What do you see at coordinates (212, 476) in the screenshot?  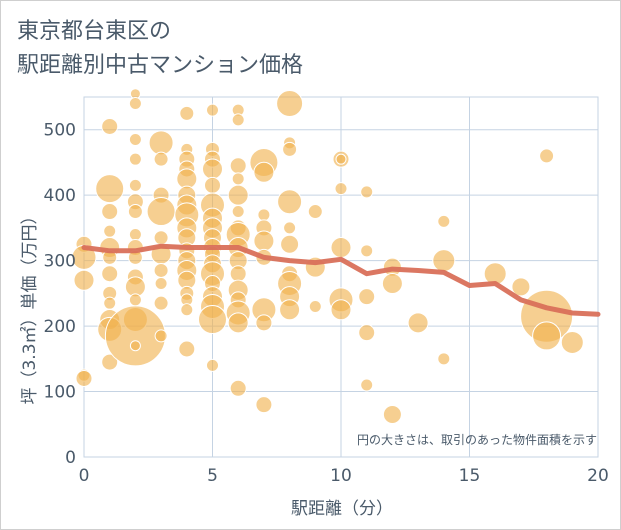 I see `x-tick-label: 5` at bounding box center [212, 476].